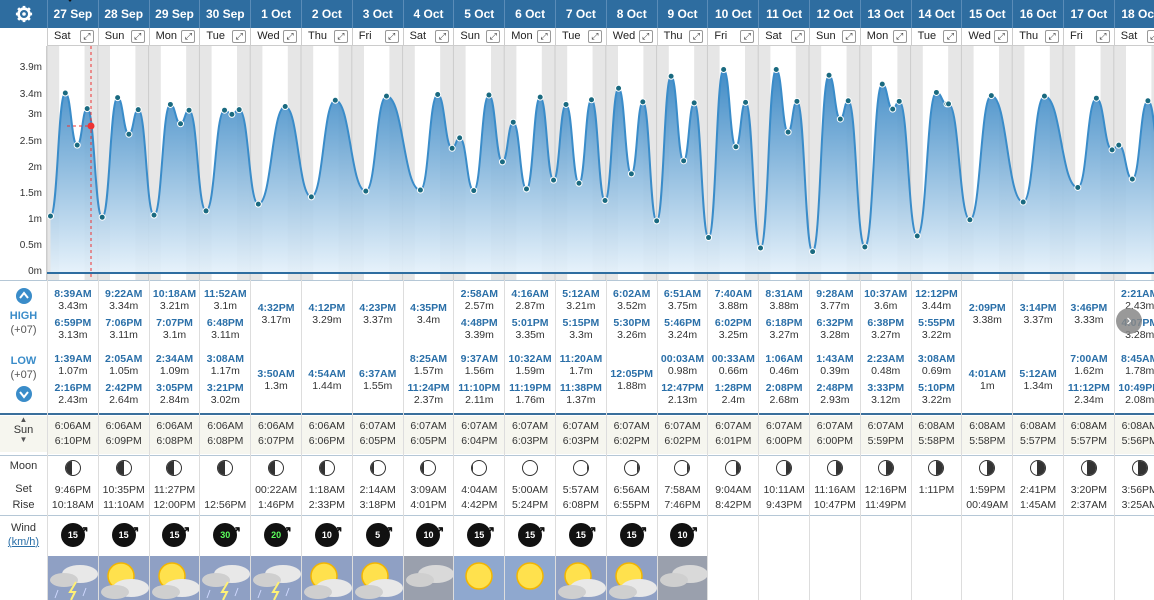  Describe the element at coordinates (23, 394) in the screenshot. I see `scroll-down-icon` at that location.